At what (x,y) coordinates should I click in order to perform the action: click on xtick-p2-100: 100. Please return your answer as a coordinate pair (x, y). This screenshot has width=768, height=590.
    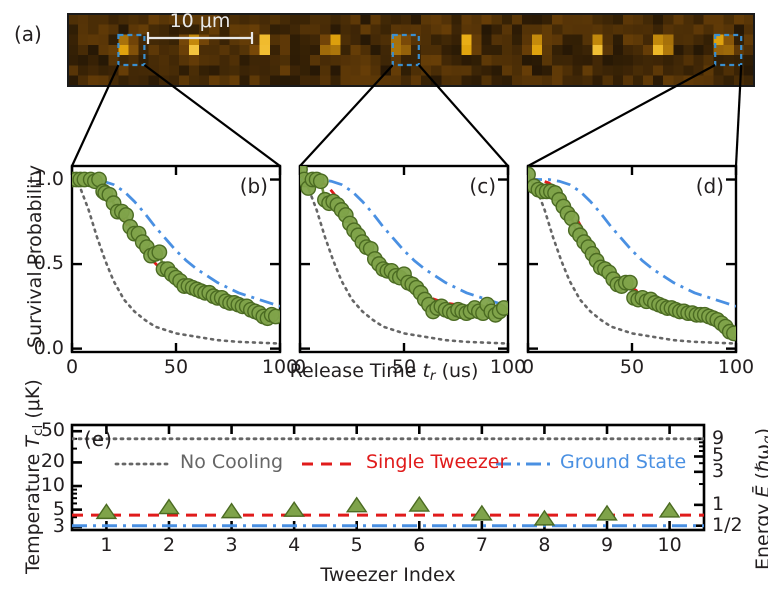
    Looking at the image, I should click on (736, 367).